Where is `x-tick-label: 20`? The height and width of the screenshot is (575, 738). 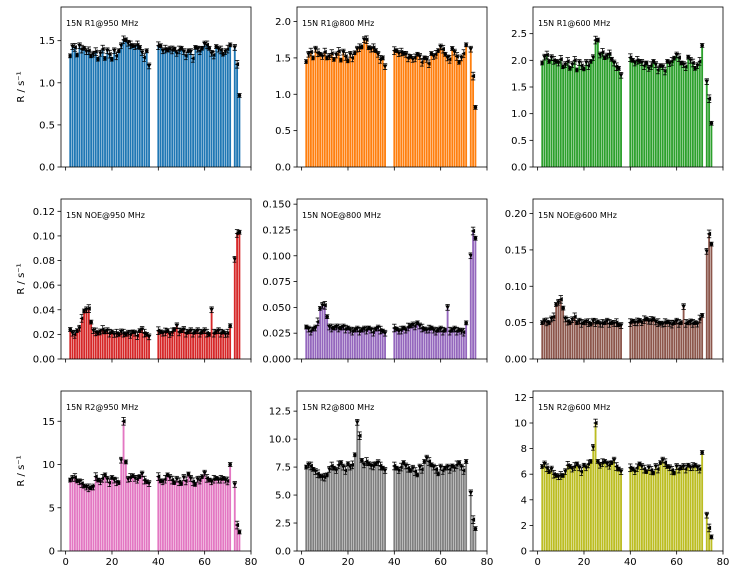 x-tick-label: 20 is located at coordinates (584, 562).